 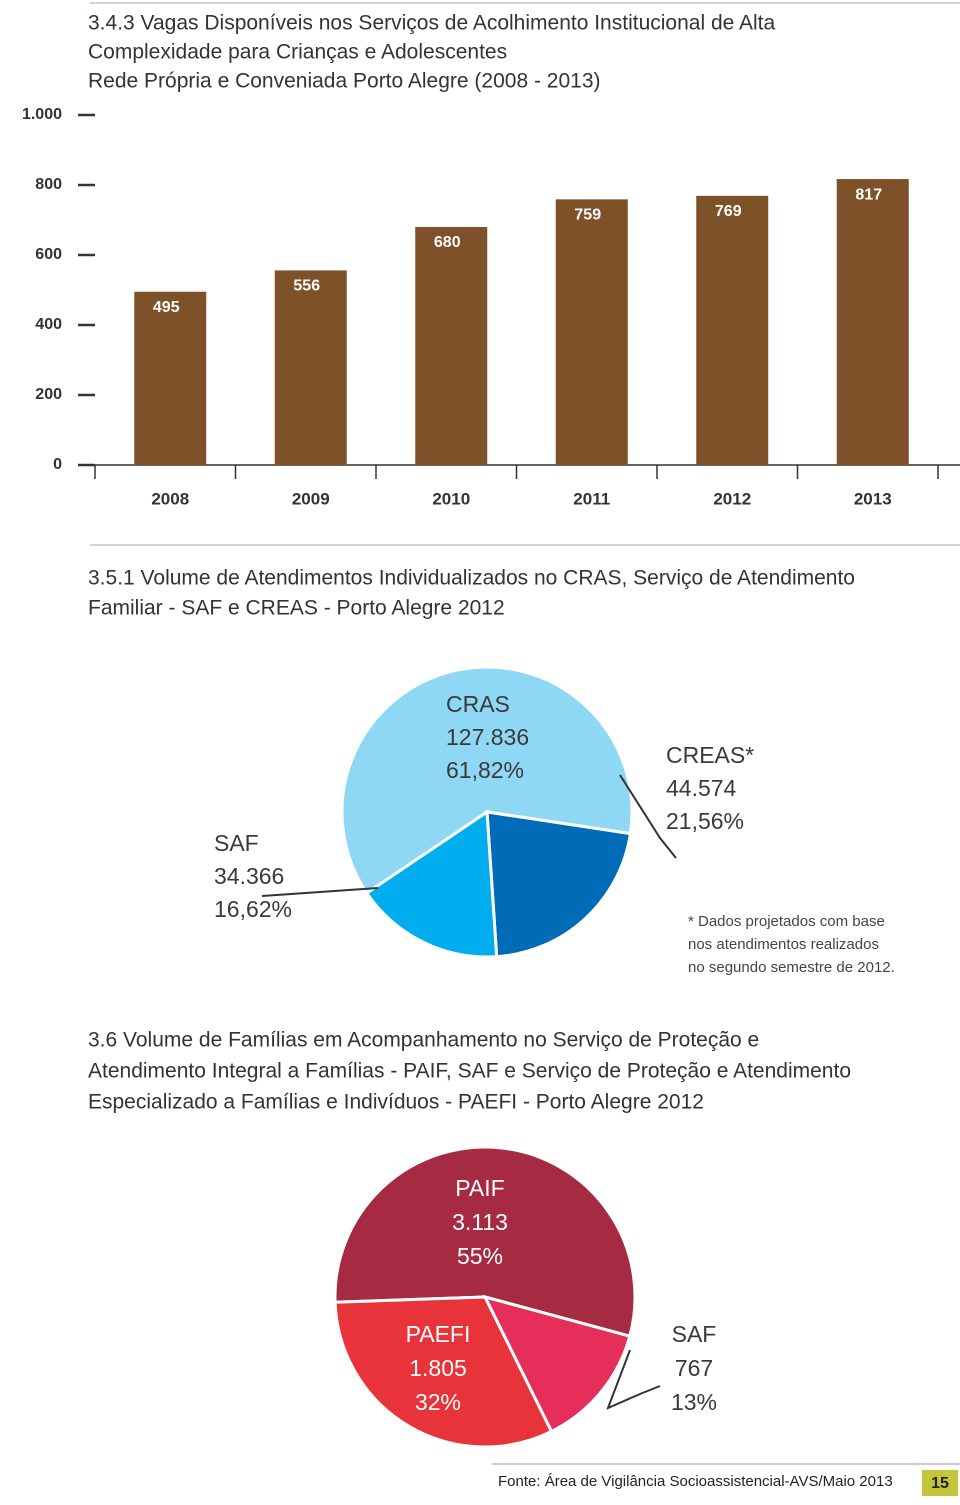 What do you see at coordinates (783, 944) in the screenshot?
I see `note: nos atendimentos realizados` at bounding box center [783, 944].